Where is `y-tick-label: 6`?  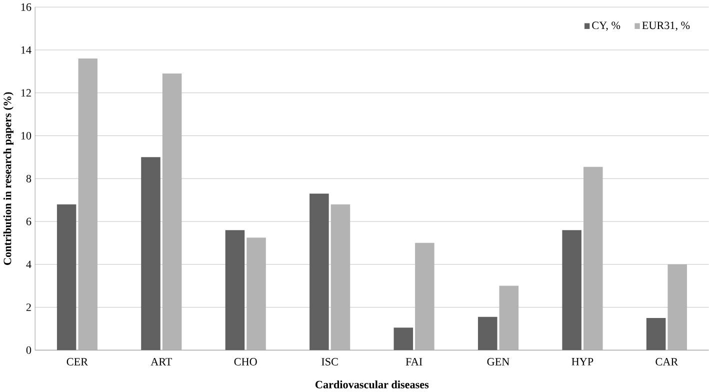
y-tick-label: 6 is located at coordinates (29, 222).